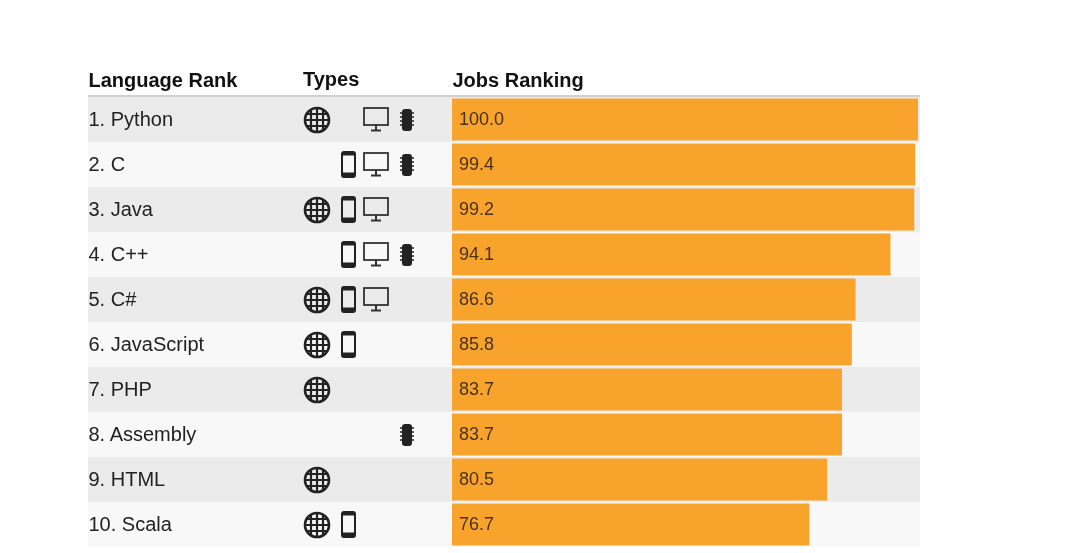 The image size is (1080, 553). Describe the element at coordinates (477, 523) in the screenshot. I see `data-label: 76.7` at that location.